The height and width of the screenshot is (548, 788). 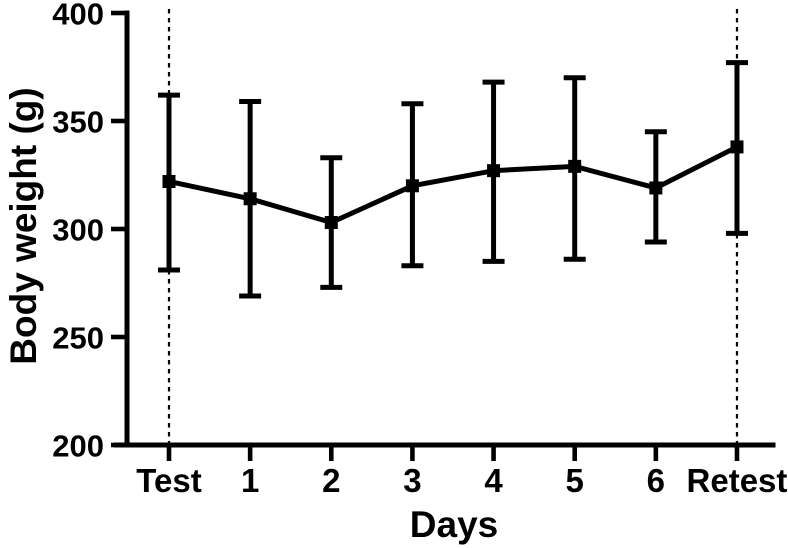 What do you see at coordinates (168, 480) in the screenshot?
I see `x-tick-label-test: Test` at bounding box center [168, 480].